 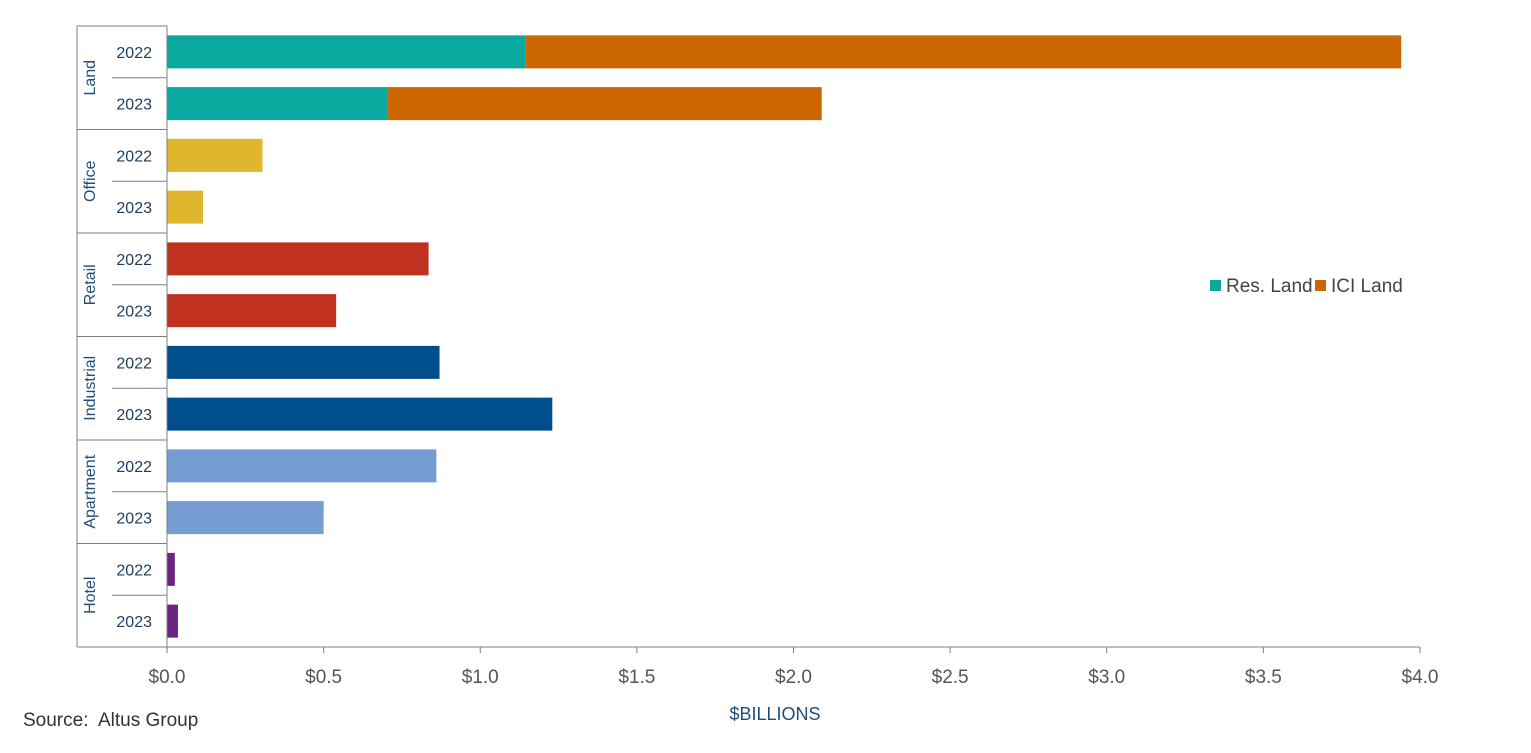 What do you see at coordinates (90, 181) in the screenshot?
I see `group-label-office: Office` at bounding box center [90, 181].